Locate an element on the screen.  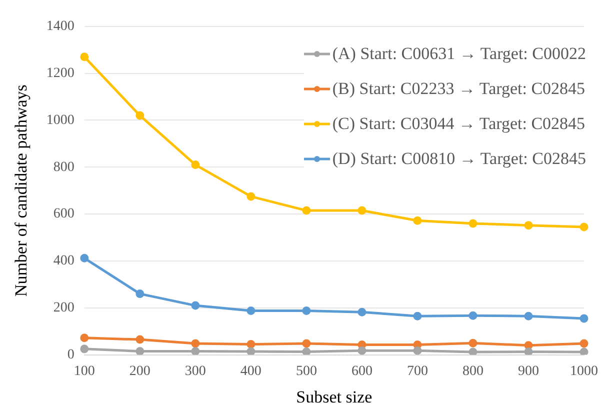
x-tick-label: 200 is located at coordinates (139, 371).